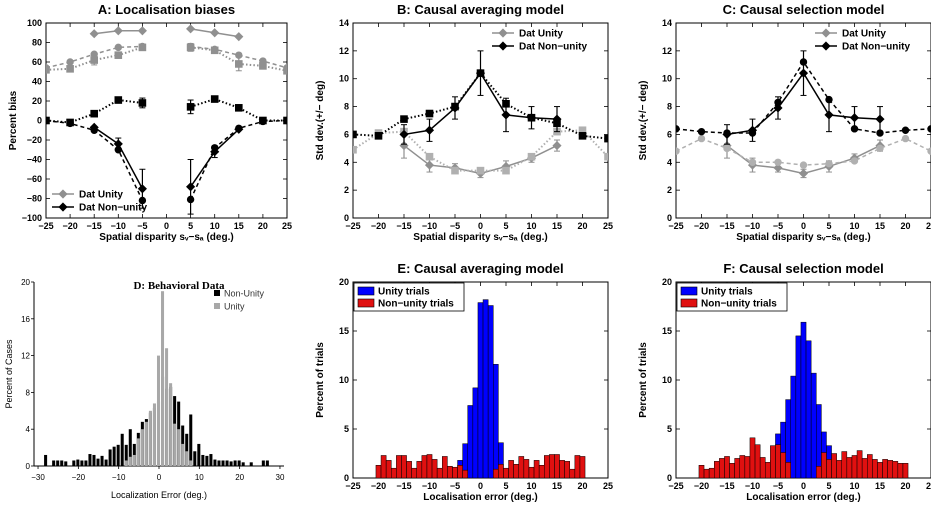 The image size is (931, 512). Describe the element at coordinates (826, 46) in the screenshot. I see `legend-marker` at that location.